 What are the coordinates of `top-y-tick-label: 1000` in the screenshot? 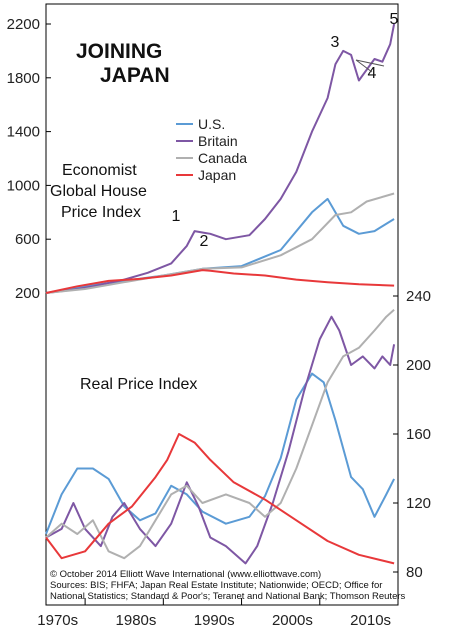 It's located at (23, 185).